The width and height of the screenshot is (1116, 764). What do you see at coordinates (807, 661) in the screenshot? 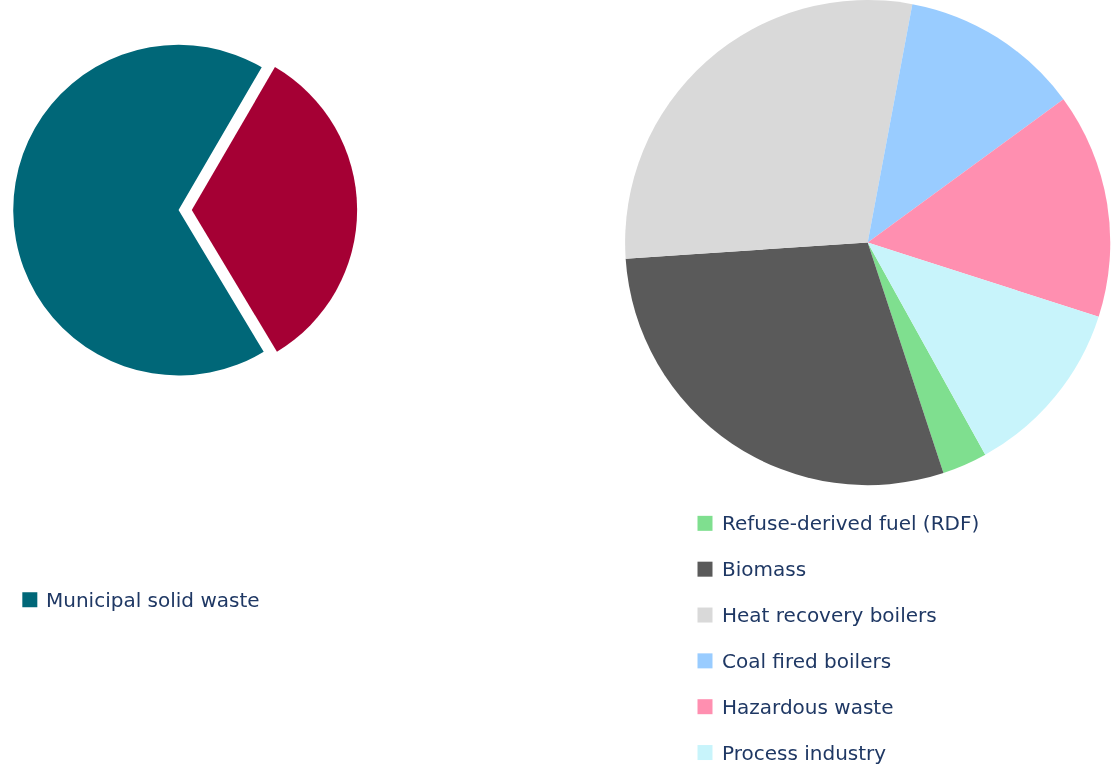
I see `legend-label: Coal fired boilers` at bounding box center [807, 661].